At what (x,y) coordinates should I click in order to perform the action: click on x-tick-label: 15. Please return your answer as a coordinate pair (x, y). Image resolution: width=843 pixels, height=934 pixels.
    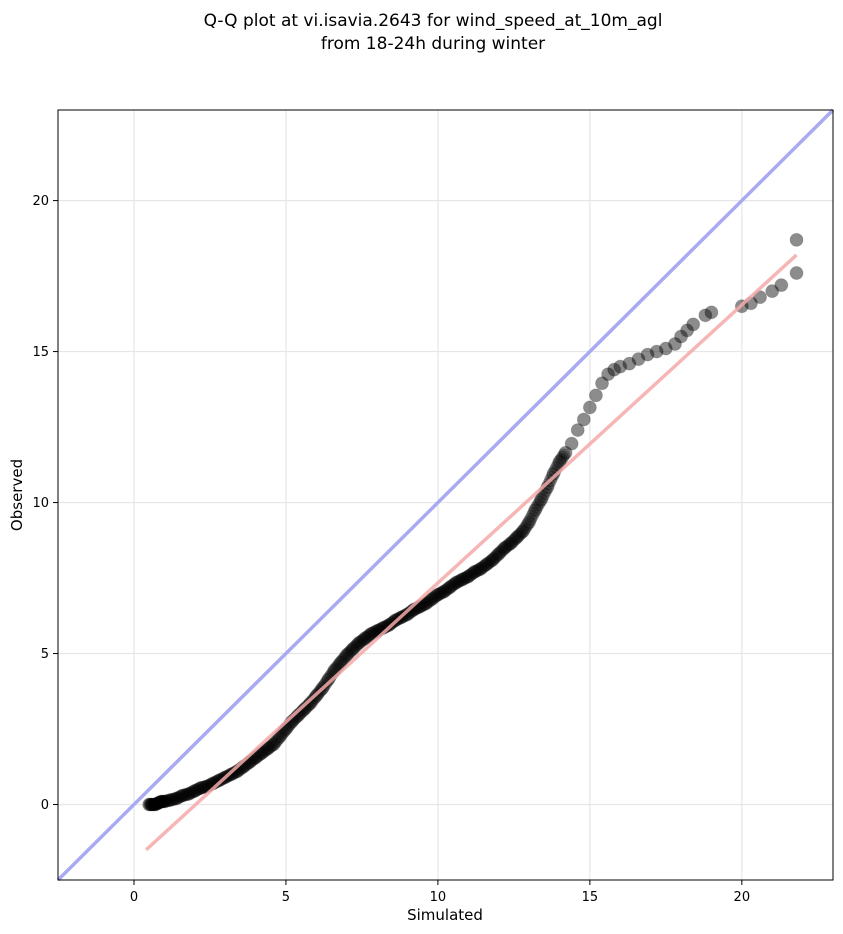
    Looking at the image, I should click on (590, 897).